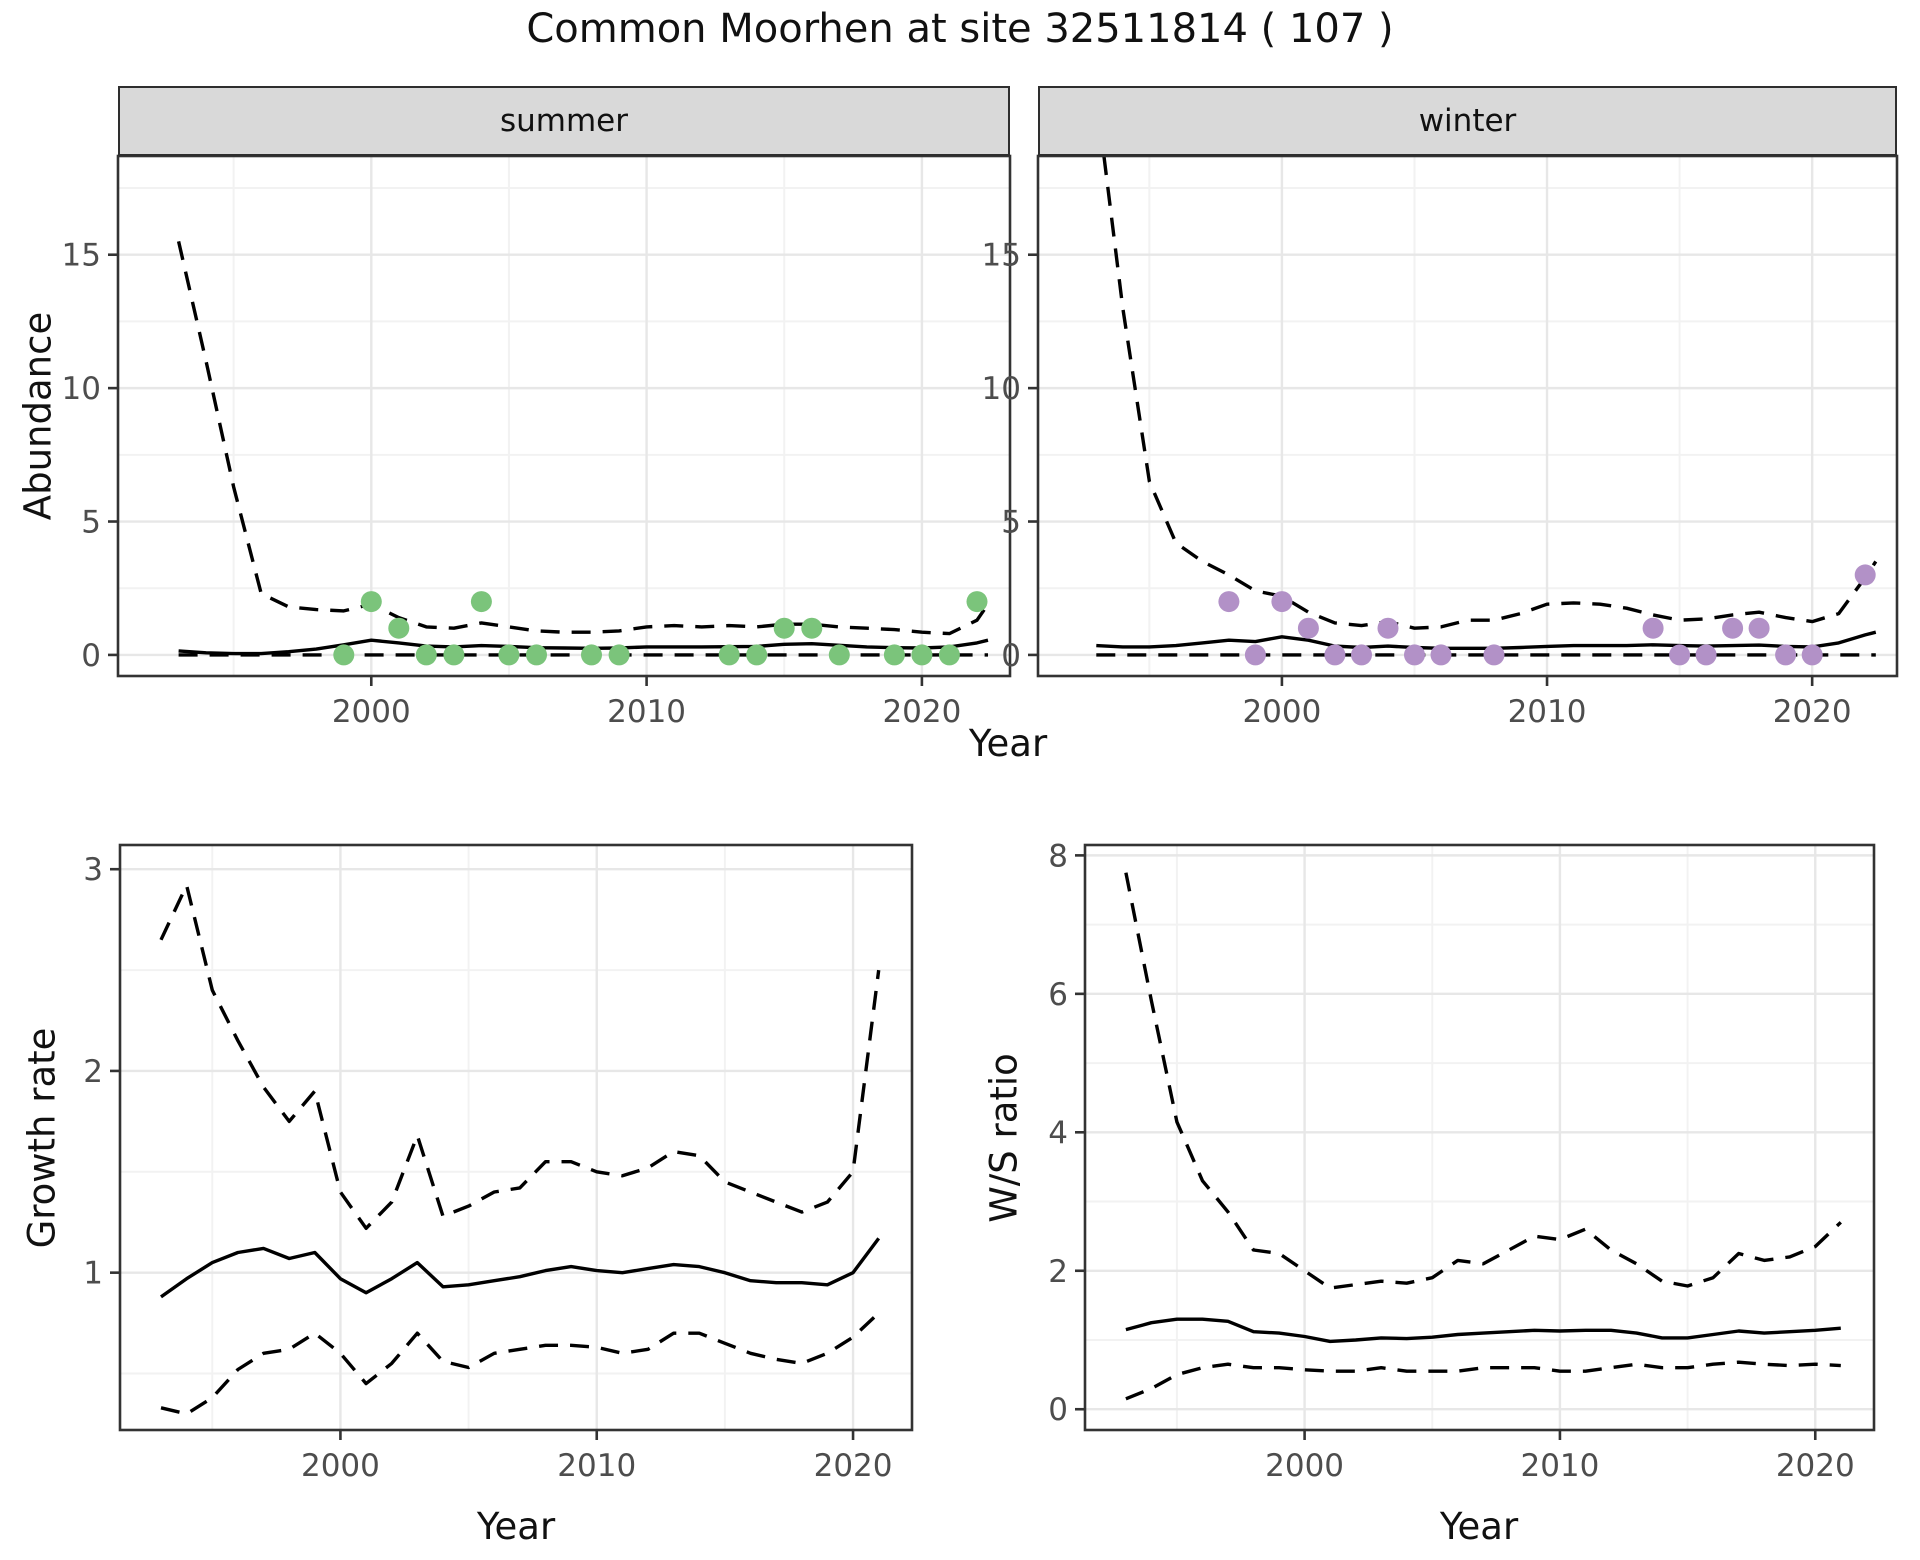 The width and height of the screenshot is (1920, 1560). Describe the element at coordinates (93, 870) in the screenshot. I see `y-axis-tick-label: 3` at that location.